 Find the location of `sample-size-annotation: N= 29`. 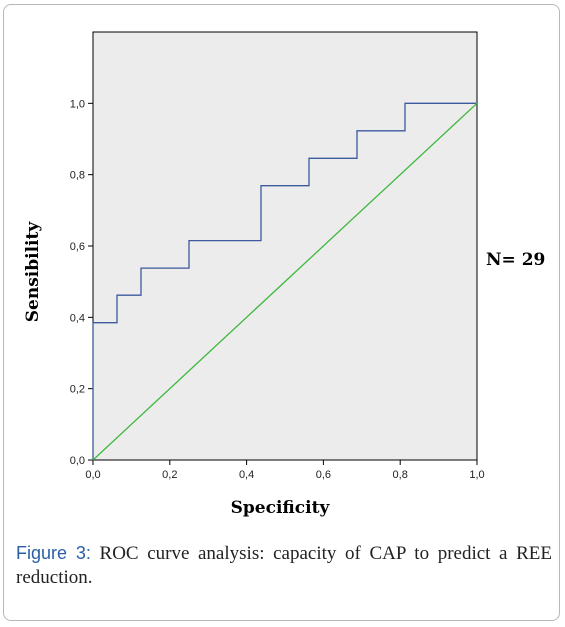

sample-size-annotation: N= 29 is located at coordinates (516, 260).